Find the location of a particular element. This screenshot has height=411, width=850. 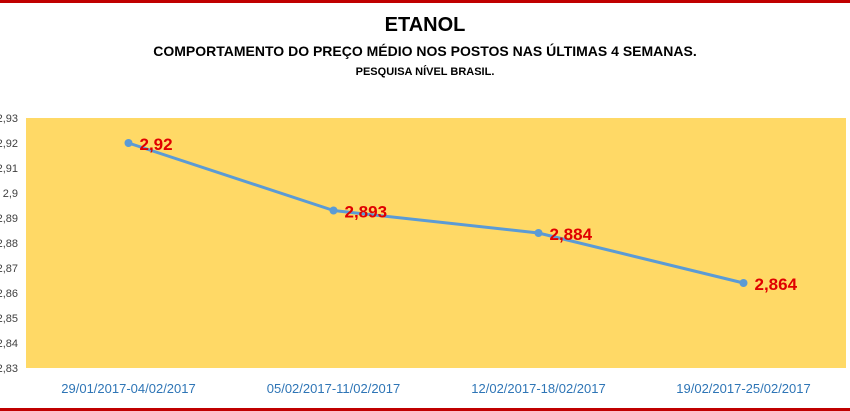

y-tick-label: 2,93 is located at coordinates (9, 119).